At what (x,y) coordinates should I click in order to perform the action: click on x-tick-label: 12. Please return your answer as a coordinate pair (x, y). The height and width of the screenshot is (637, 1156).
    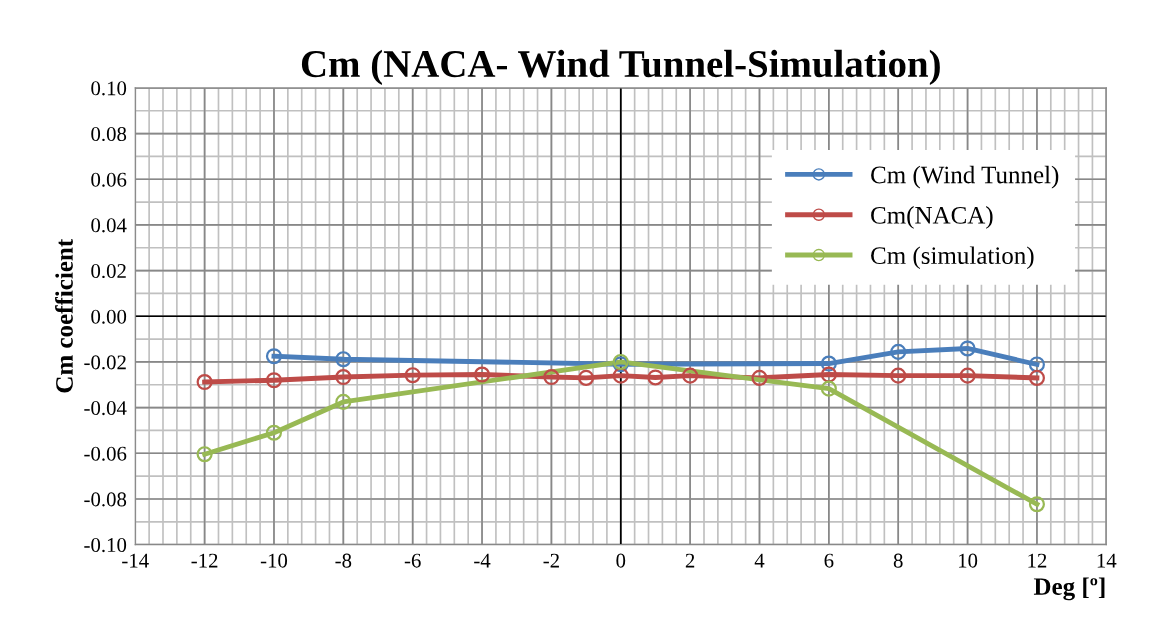
    Looking at the image, I should click on (1037, 560).